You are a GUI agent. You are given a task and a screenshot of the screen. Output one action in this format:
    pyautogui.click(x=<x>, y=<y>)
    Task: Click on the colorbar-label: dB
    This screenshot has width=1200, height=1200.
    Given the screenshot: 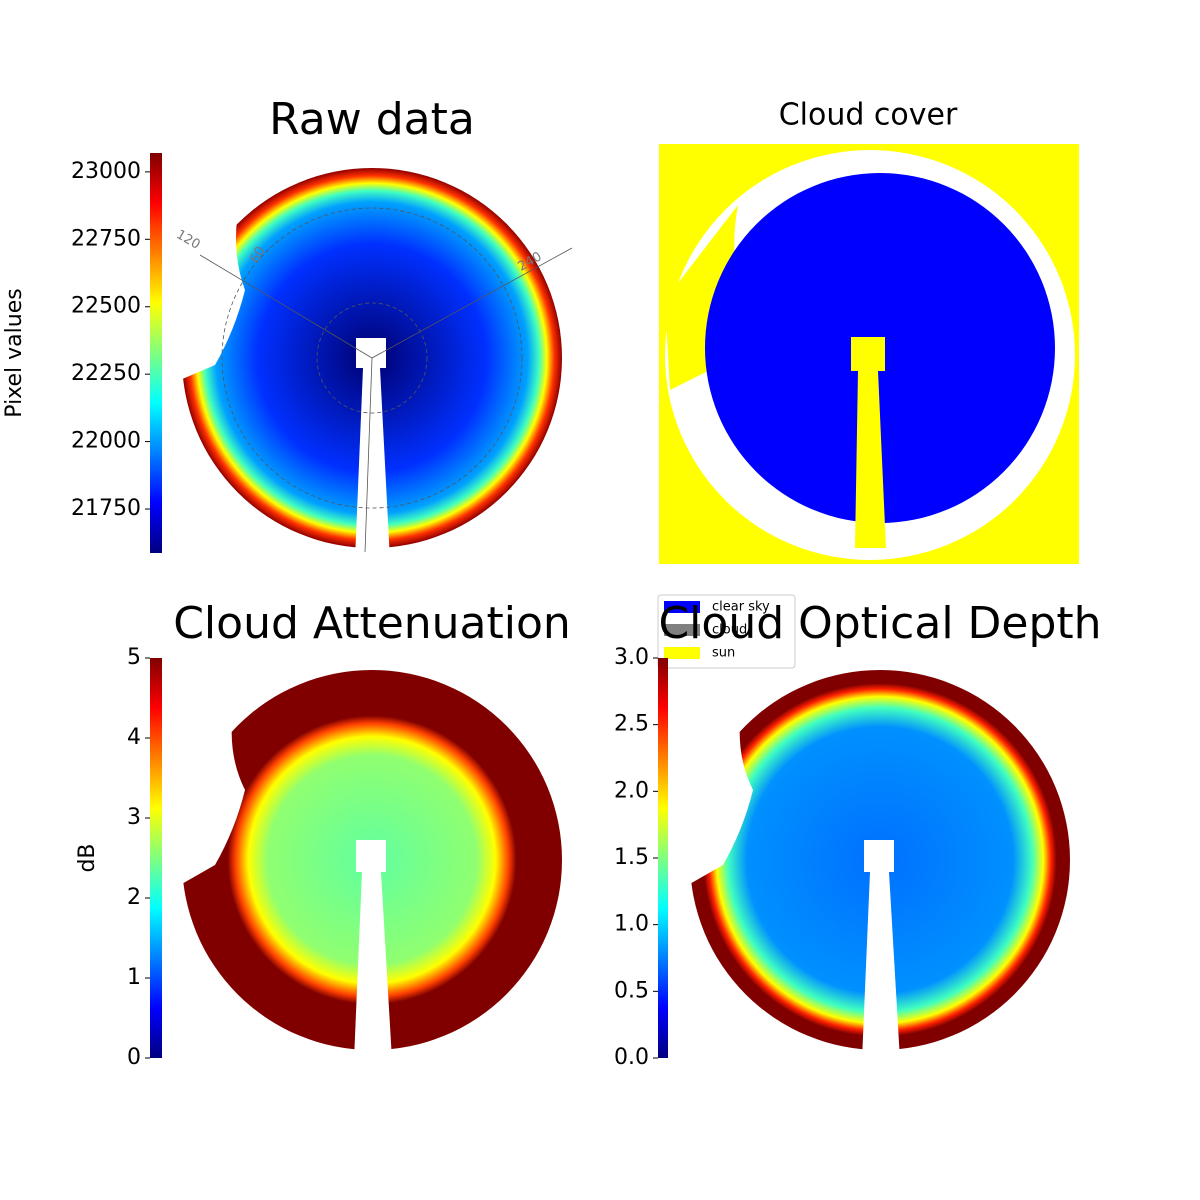 What is the action you would take?
    pyautogui.click(x=87, y=857)
    